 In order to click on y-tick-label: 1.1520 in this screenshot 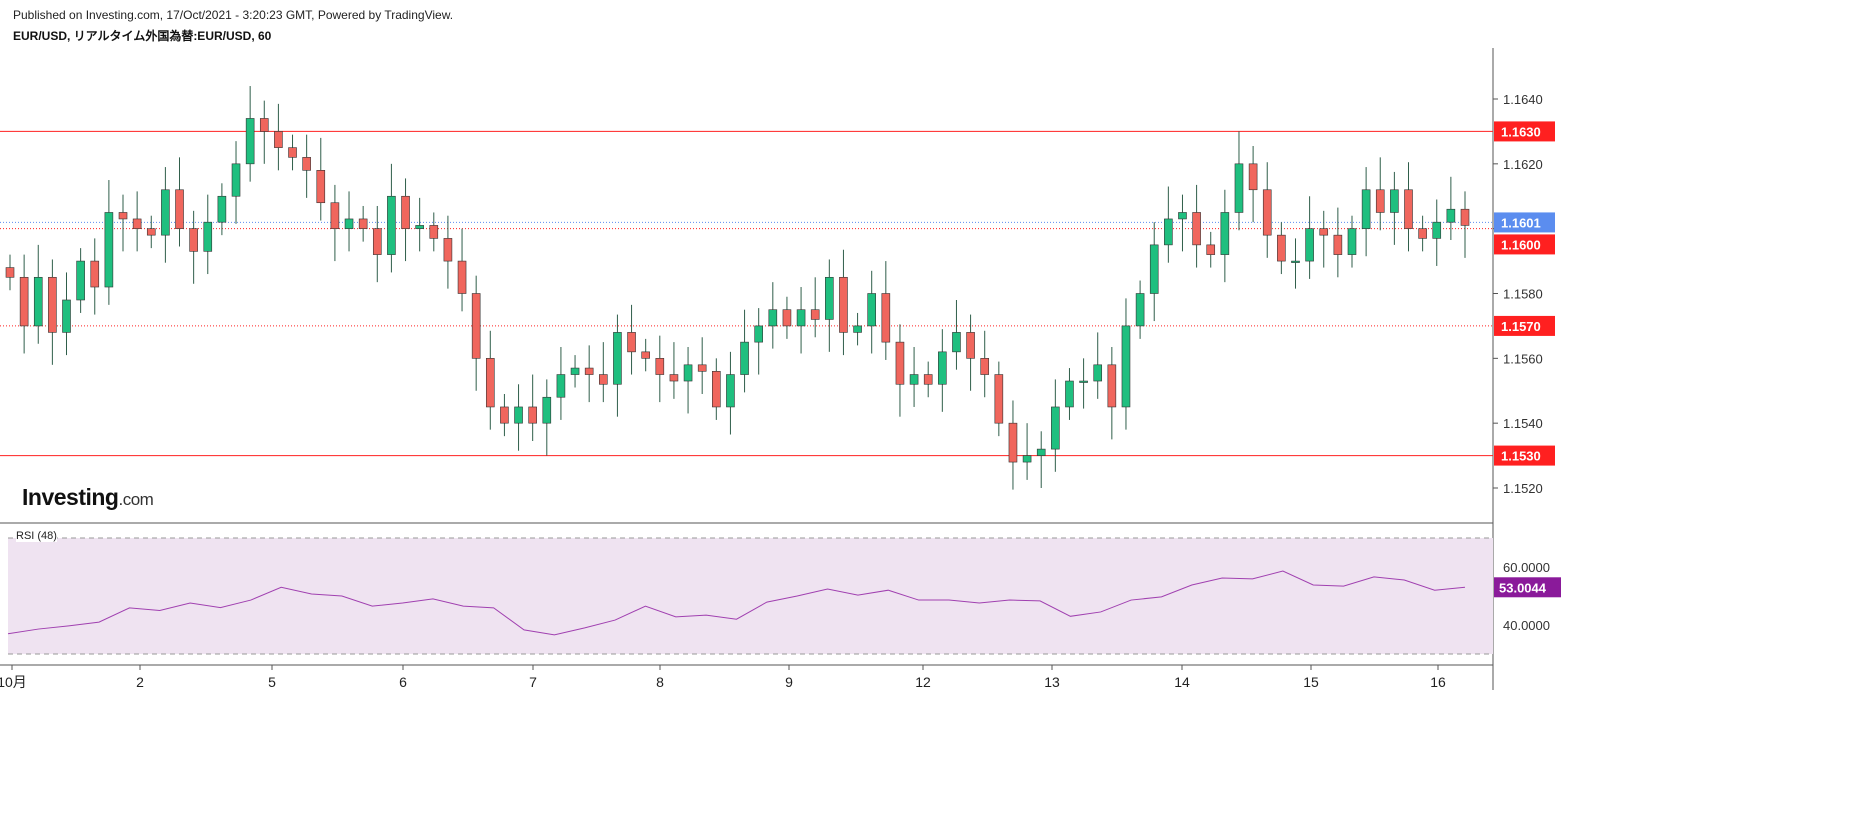, I will do `click(1523, 488)`.